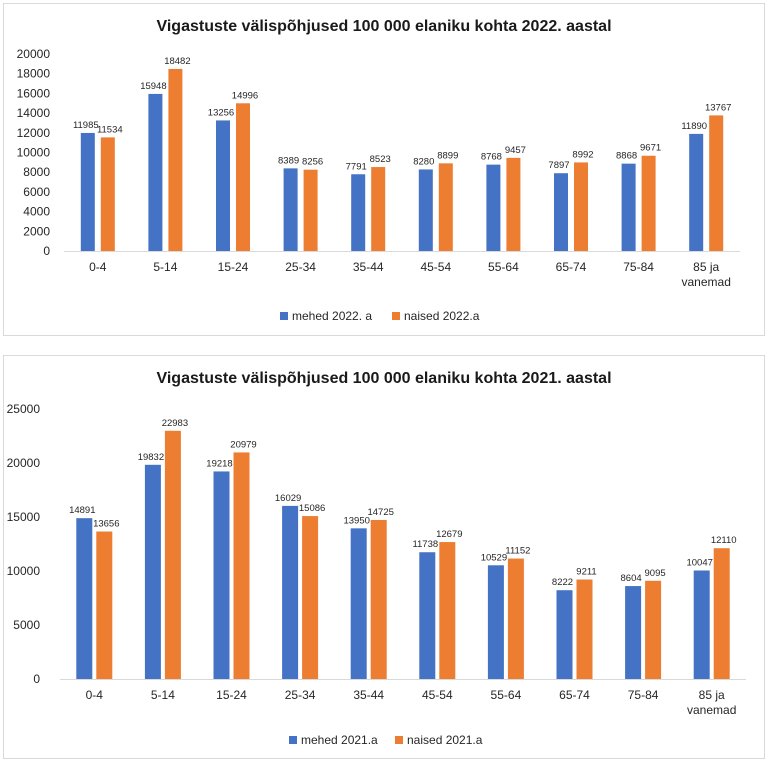  What do you see at coordinates (288, 160) in the screenshot?
I see `data-label: 8389` at bounding box center [288, 160].